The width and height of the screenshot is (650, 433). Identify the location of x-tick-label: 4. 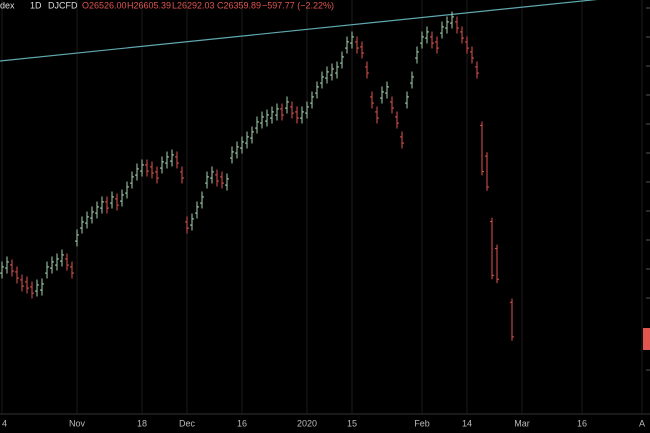
(4, 423).